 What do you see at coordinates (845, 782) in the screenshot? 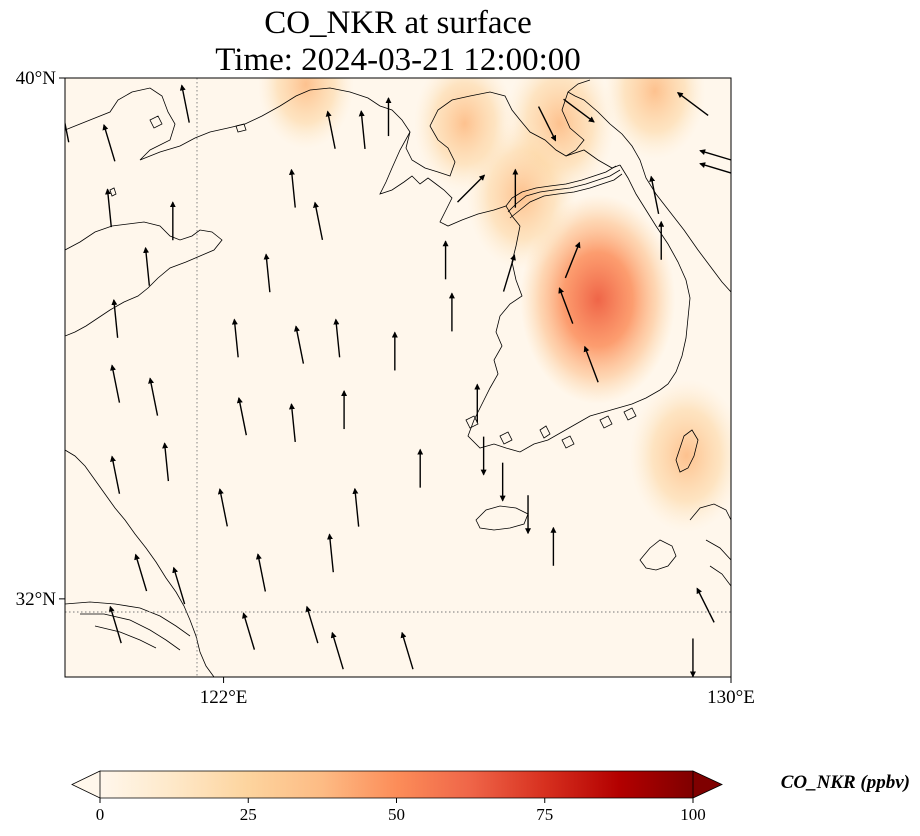
I see `colorbar-label: CO_NKR (ppbv)` at bounding box center [845, 782].